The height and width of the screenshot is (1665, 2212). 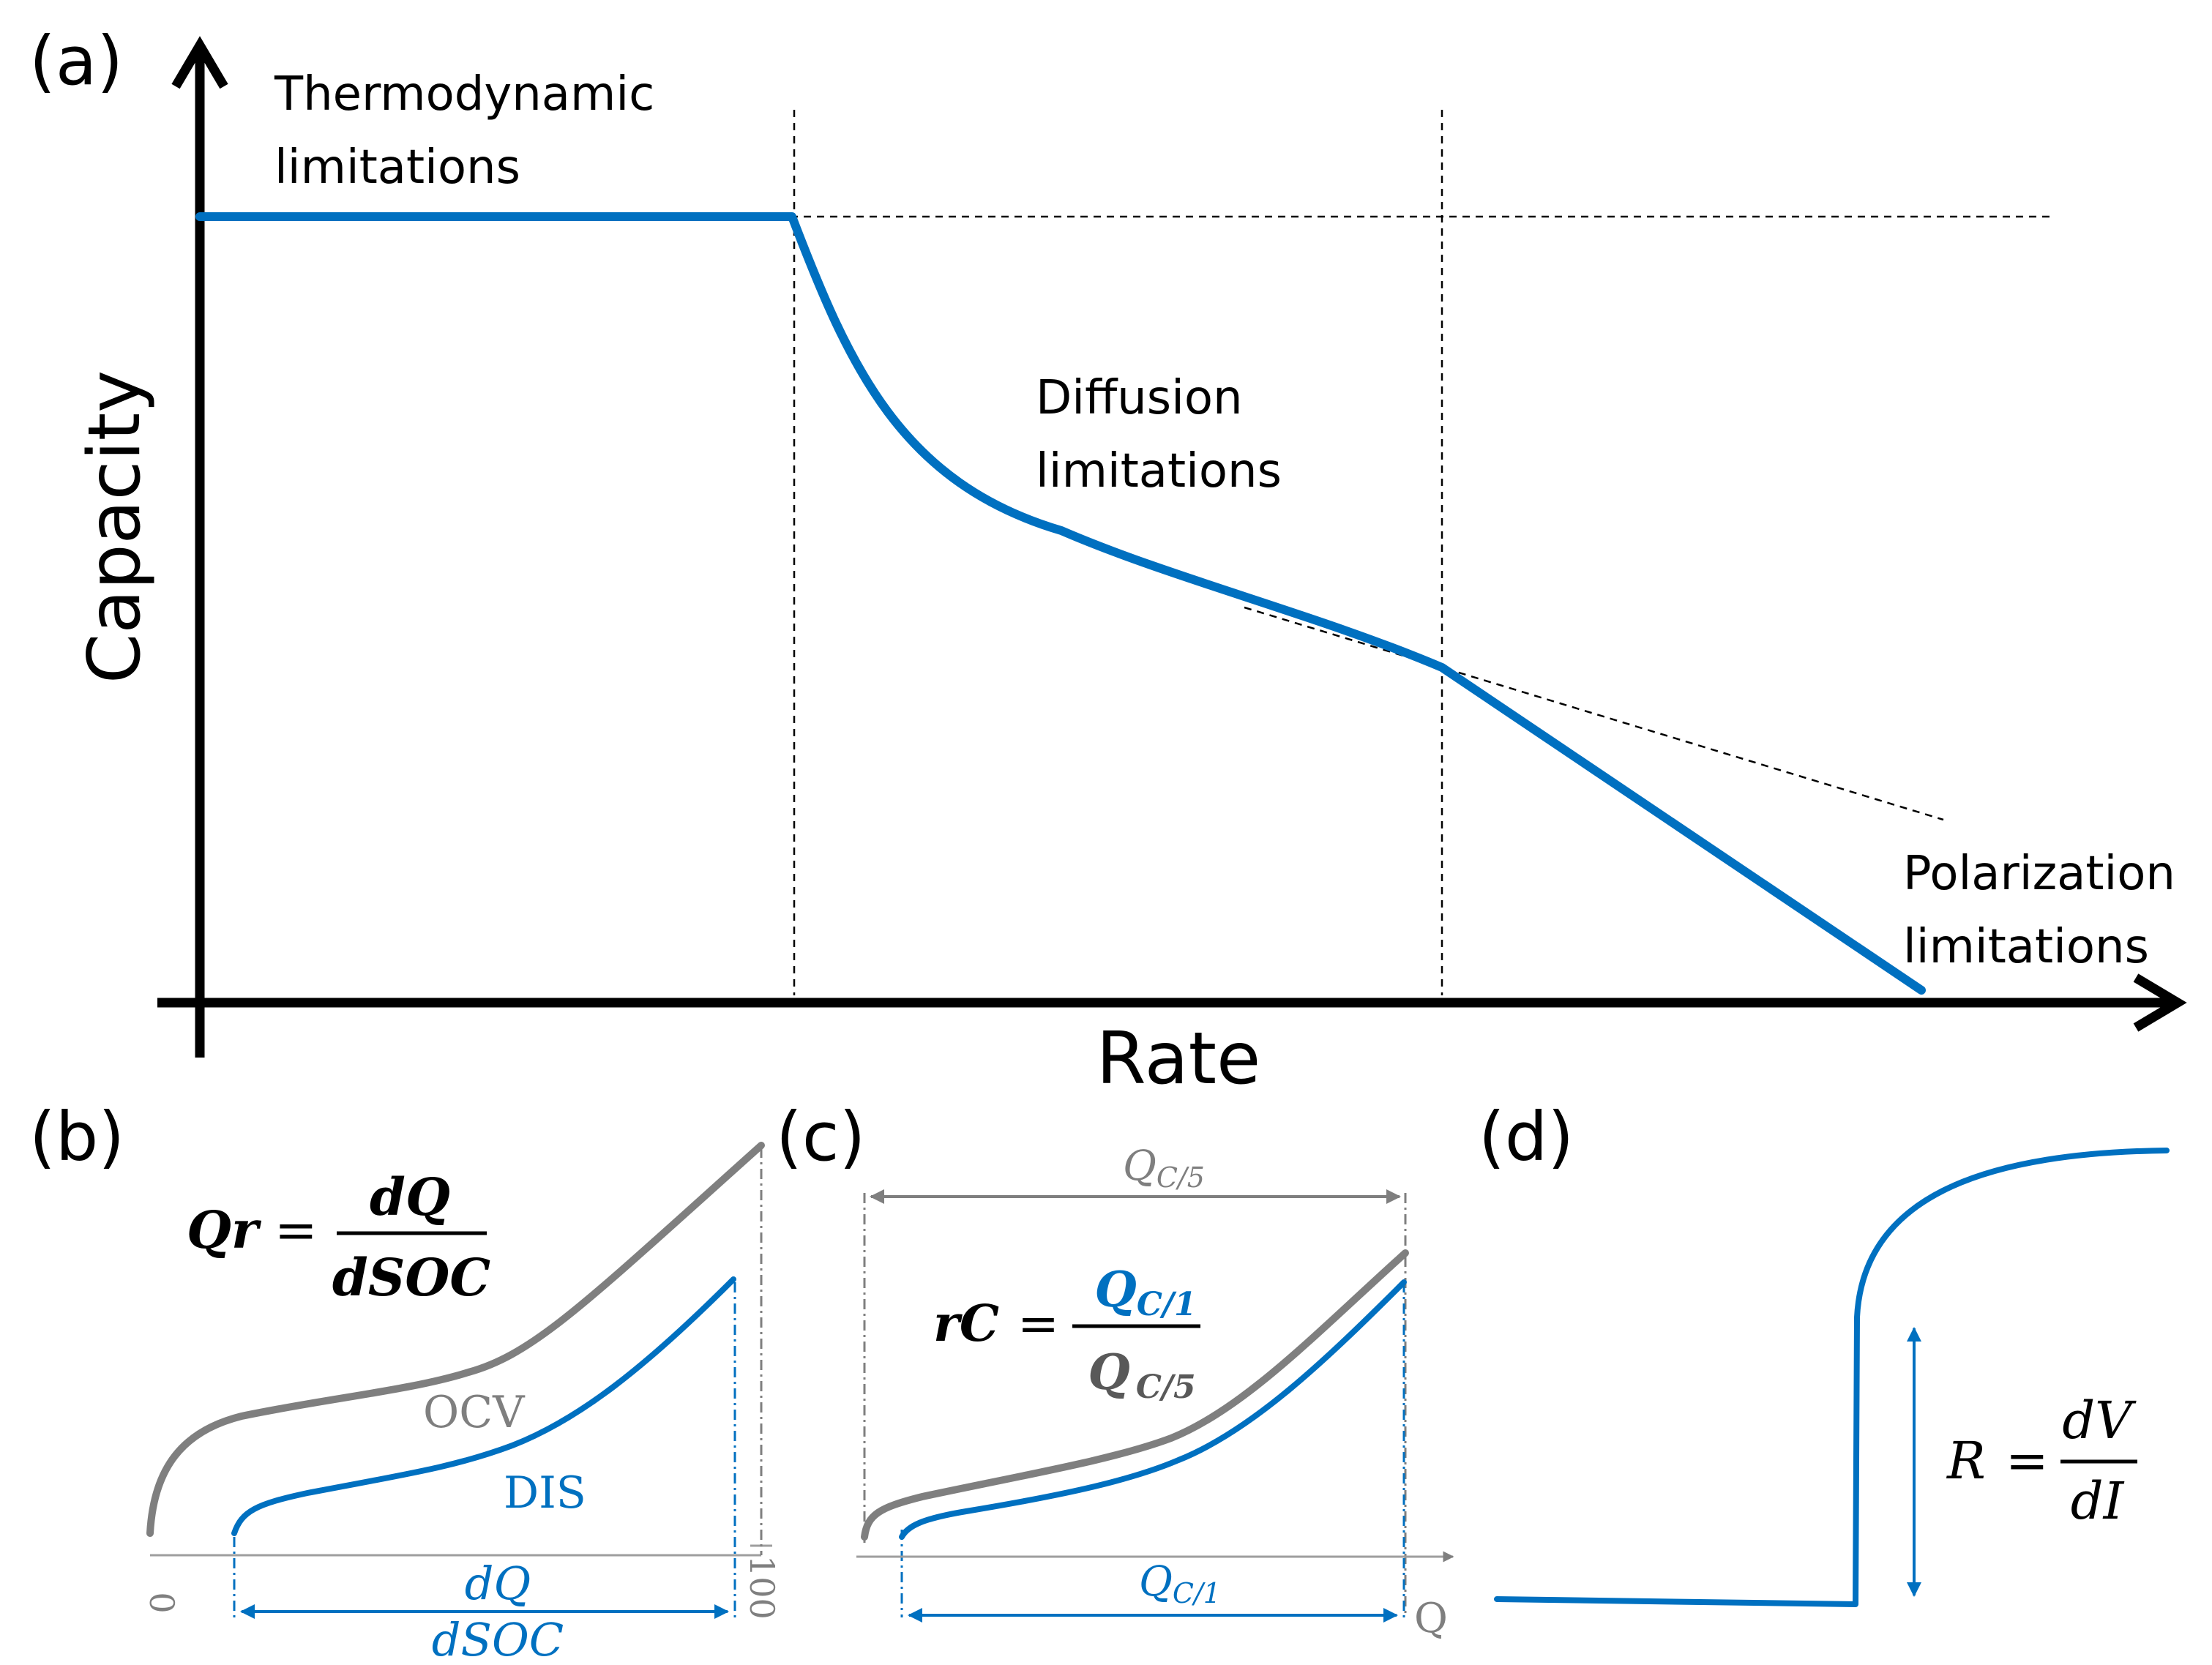 I want to click on ocv-curve, so click(x=456, y=1339).